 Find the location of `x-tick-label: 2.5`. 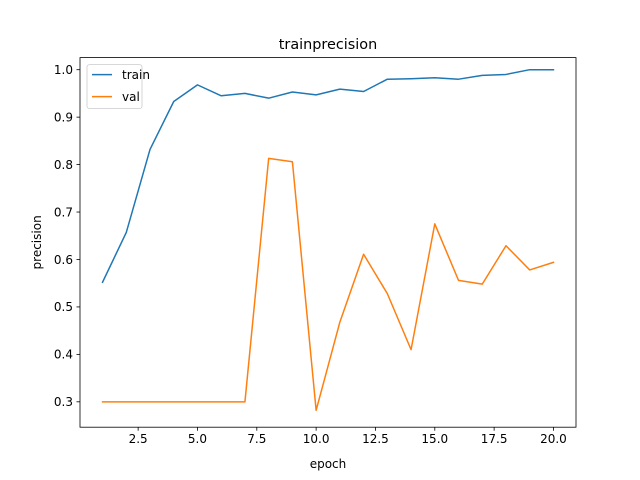

x-tick-label: 2.5 is located at coordinates (138, 439).